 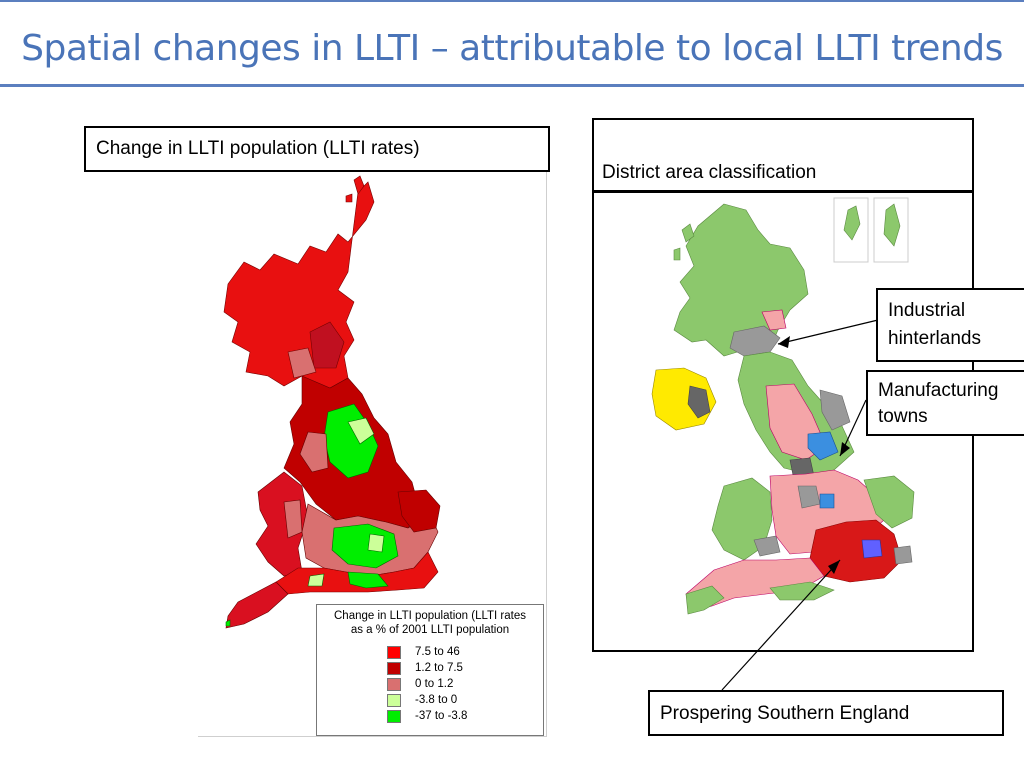 I want to click on legend-label: -37 to -3.8, so click(x=441, y=716).